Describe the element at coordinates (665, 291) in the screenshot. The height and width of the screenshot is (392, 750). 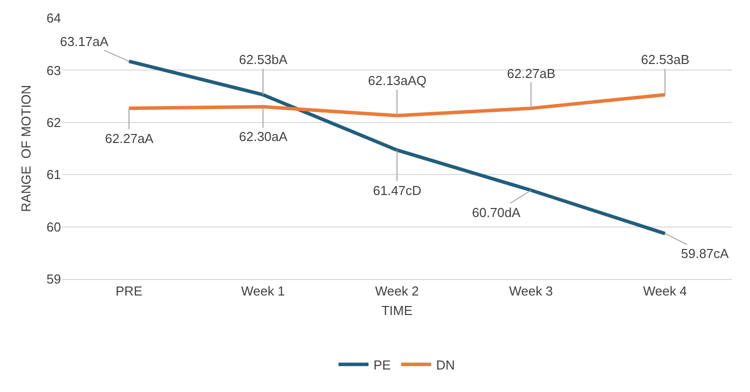
I see `x-tick-label: Week 4` at that location.